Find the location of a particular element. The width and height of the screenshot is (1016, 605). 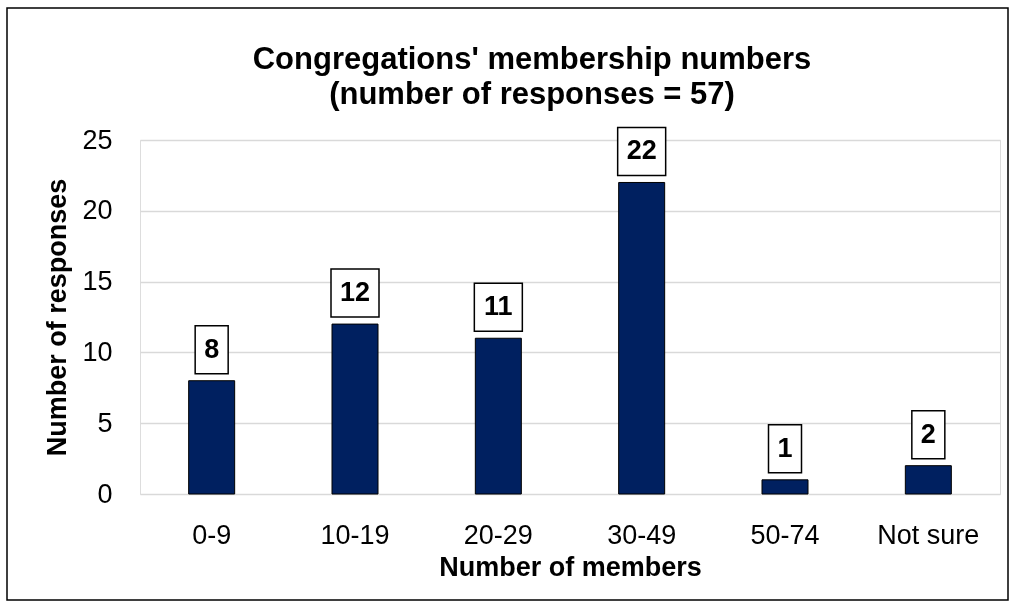

data-label: 22 is located at coordinates (641, 150).